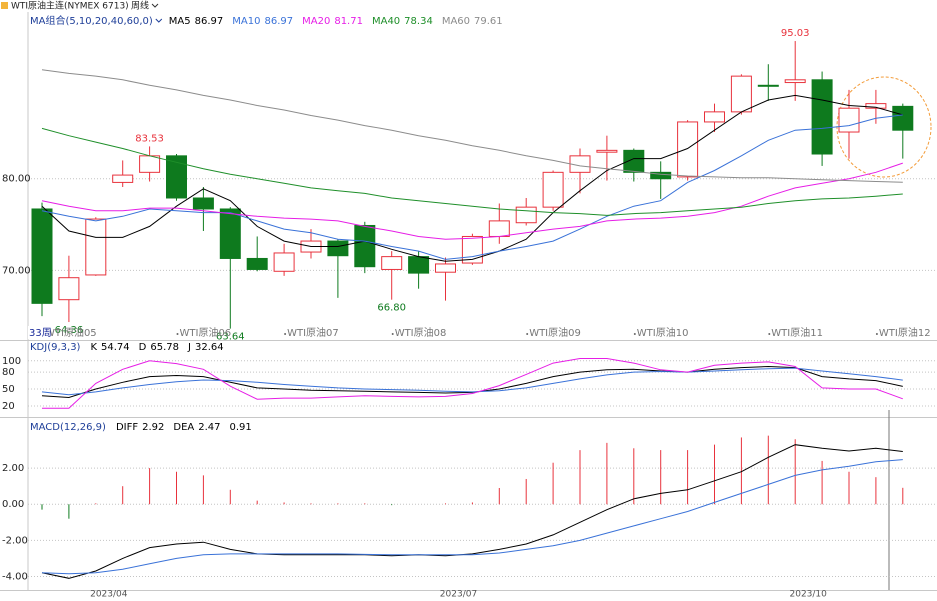 The image size is (937, 601). I want to click on y-tick-label: 20, so click(8, 406).